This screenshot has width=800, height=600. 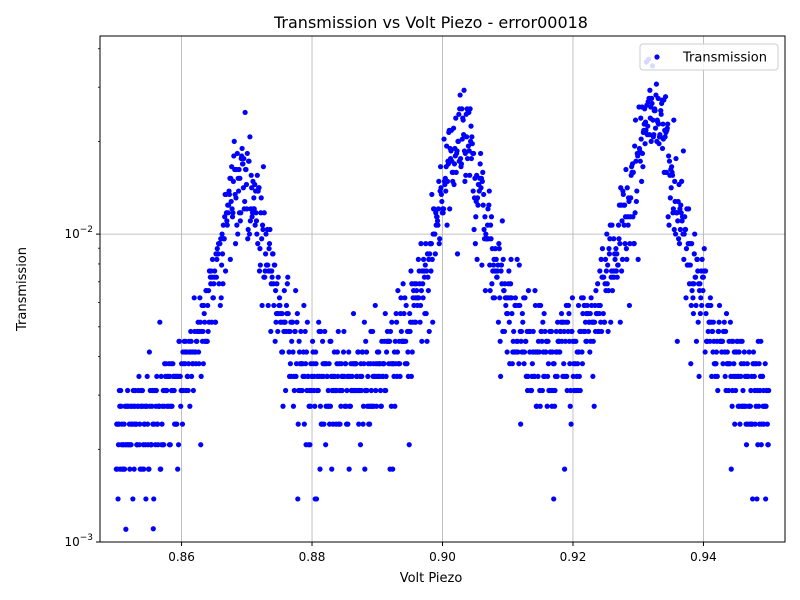 What do you see at coordinates (181, 557) in the screenshot?
I see `x-tick-label: 0.86` at bounding box center [181, 557].